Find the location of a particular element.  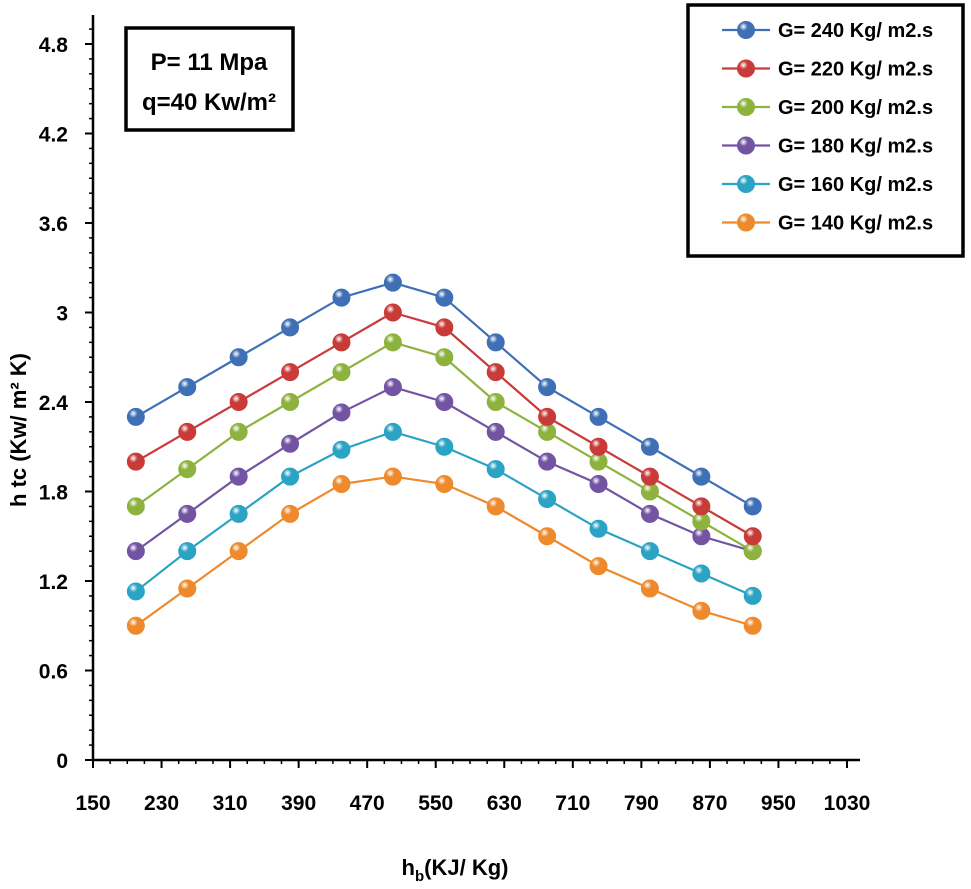

y-ticks: 0 0.6 1.2 1.8 2.4 3 3.6 4.2 4.8 is located at coordinates (66, 400).